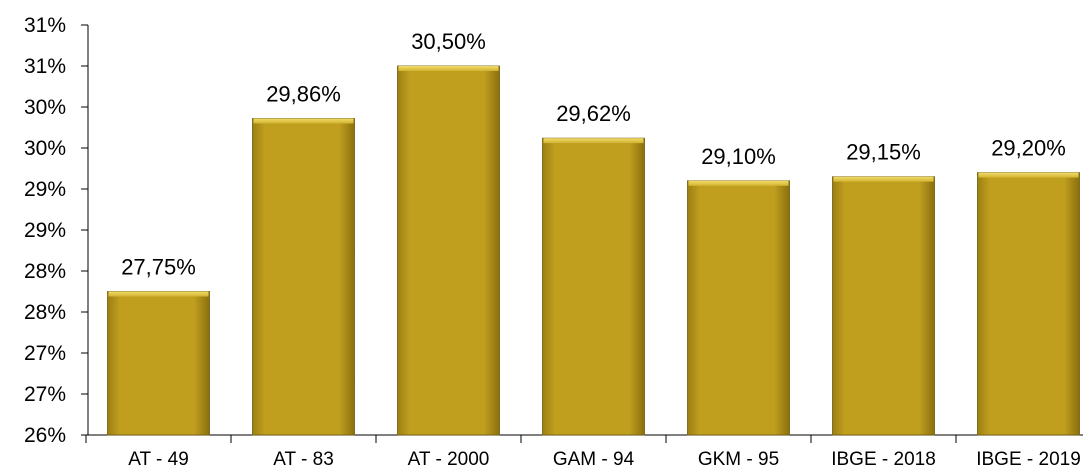  What do you see at coordinates (449, 459) in the screenshot?
I see `x-tick-label: AT - 2000` at bounding box center [449, 459].